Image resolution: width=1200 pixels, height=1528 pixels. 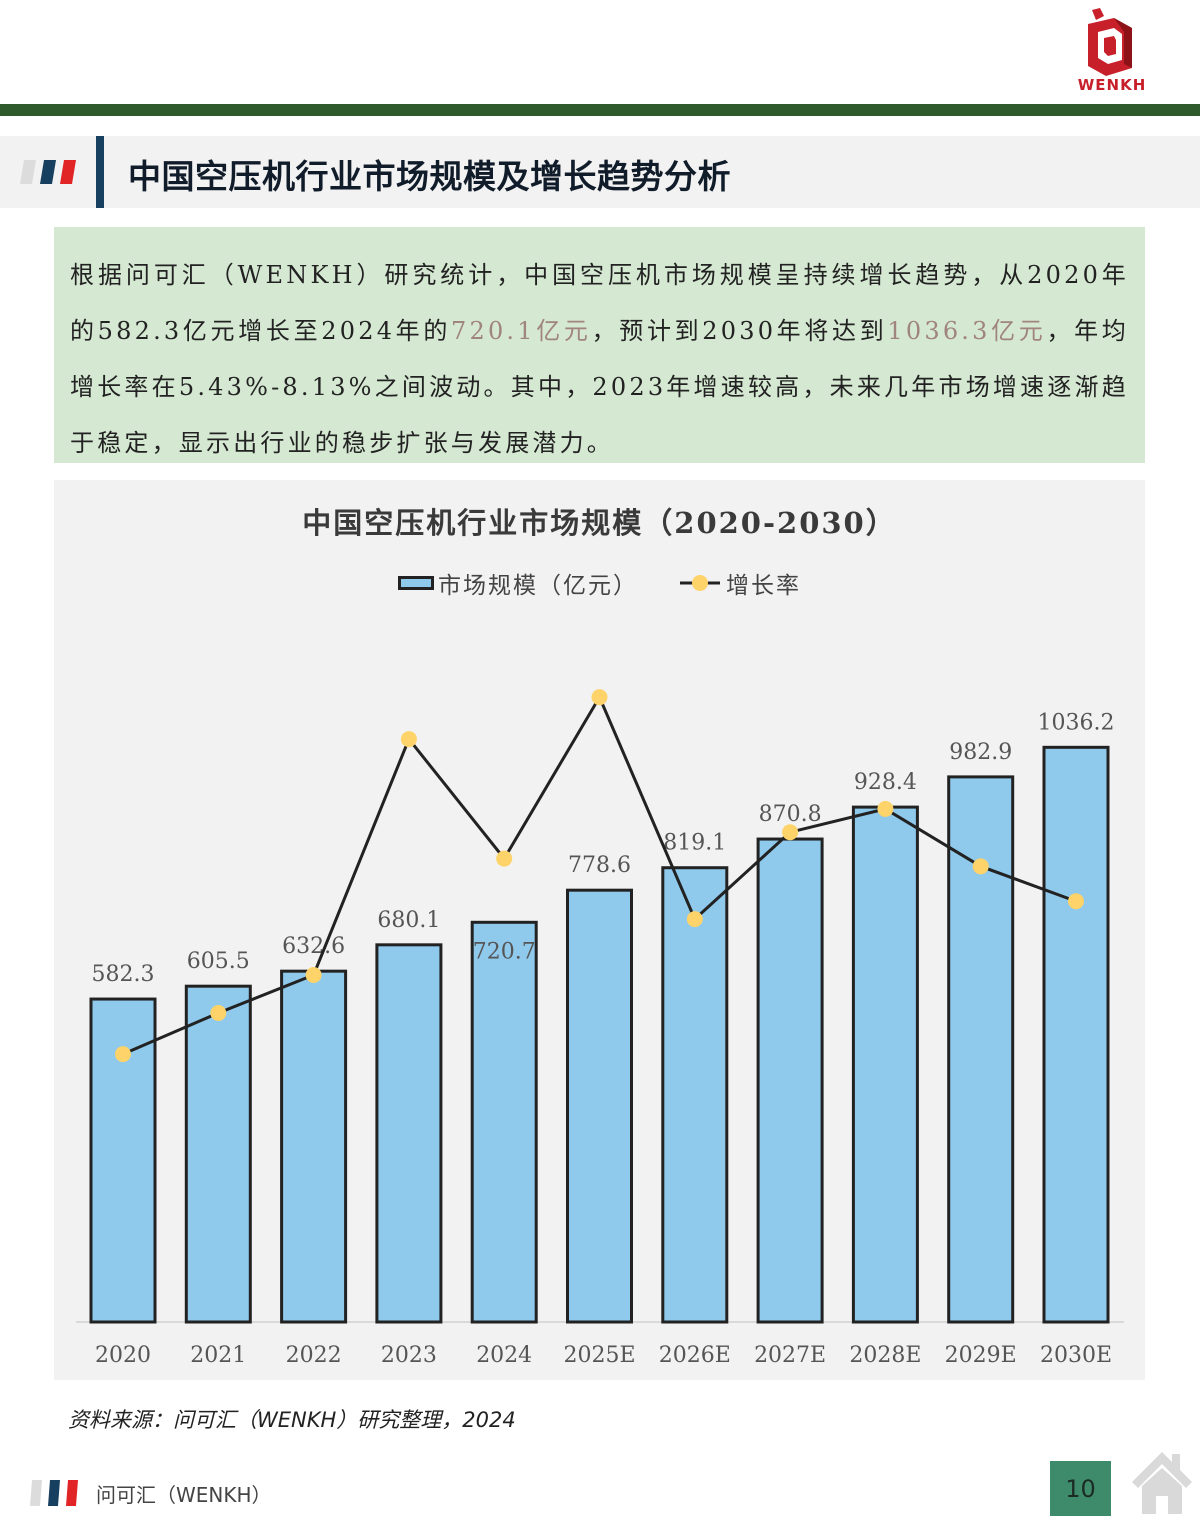 I want to click on logo-mark-icon, so click(x=1110, y=42).